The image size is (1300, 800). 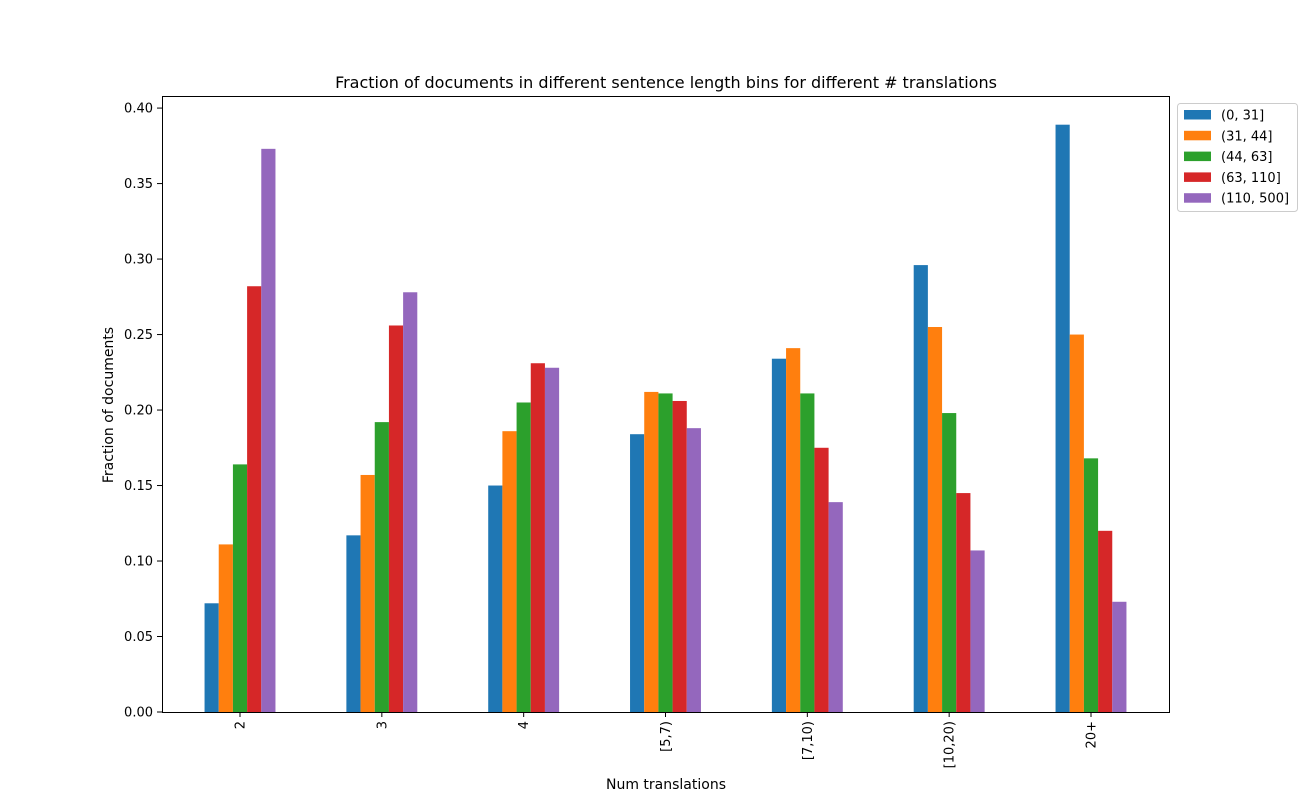 I want to click on y-tick-label: 0.35, so click(x=138, y=184).